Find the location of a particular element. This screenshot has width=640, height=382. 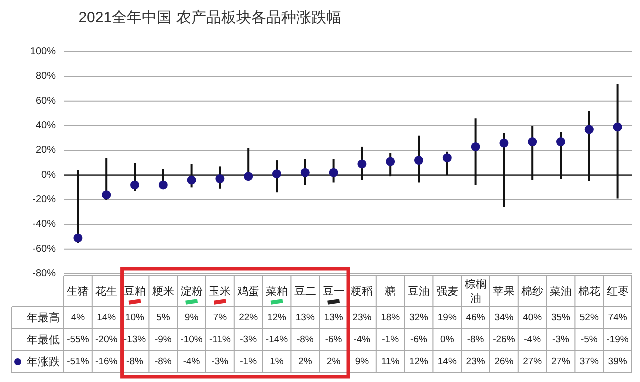

text: 23% is located at coordinates (362, 318).